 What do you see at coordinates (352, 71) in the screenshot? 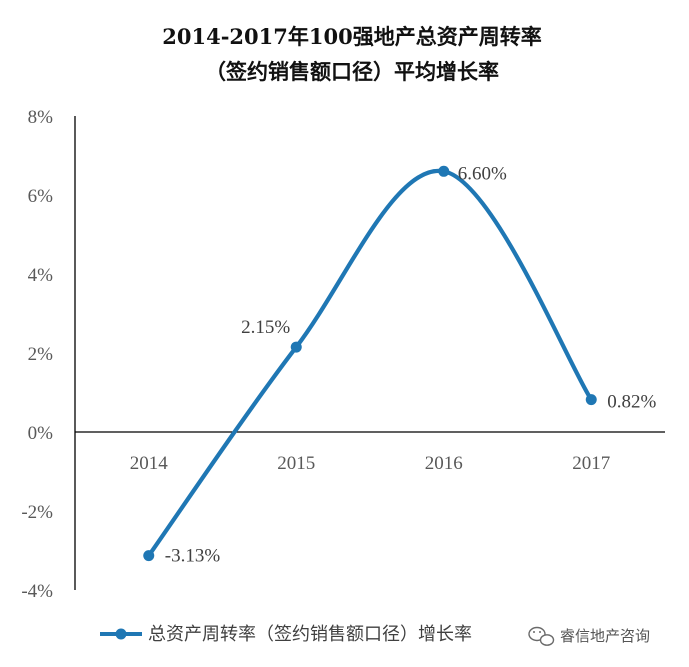
I see `chart-subtitle: （签约销售额口径）平均增长率` at bounding box center [352, 71].